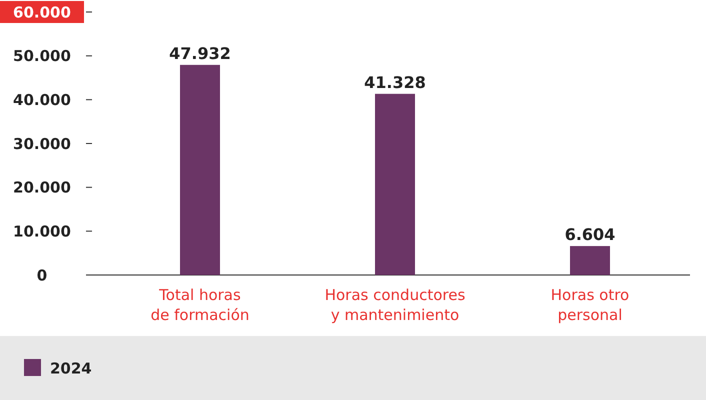  Describe the element at coordinates (42, 275) in the screenshot. I see `y-tick-label: 0` at that location.